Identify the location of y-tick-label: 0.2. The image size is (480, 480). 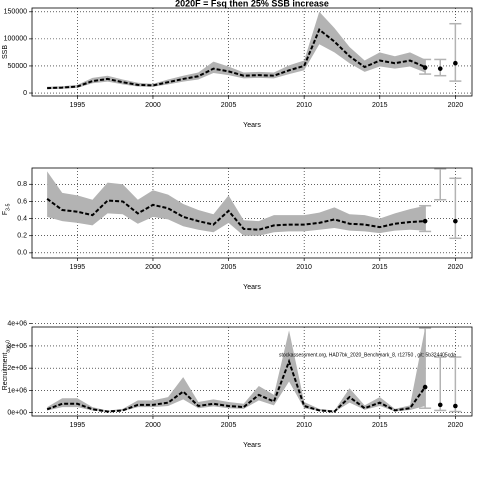
(22, 236).